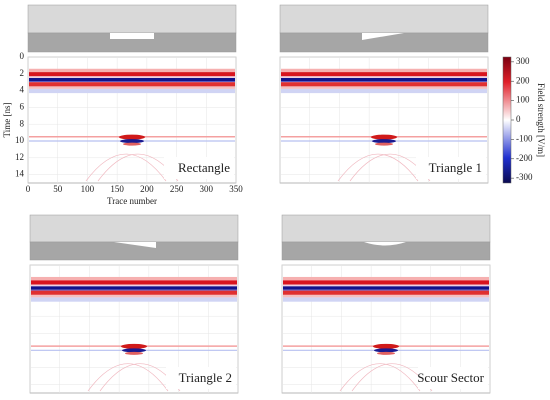 The image size is (550, 400). What do you see at coordinates (22, 90) in the screenshot?
I see `y-tick-label: 4` at bounding box center [22, 90].